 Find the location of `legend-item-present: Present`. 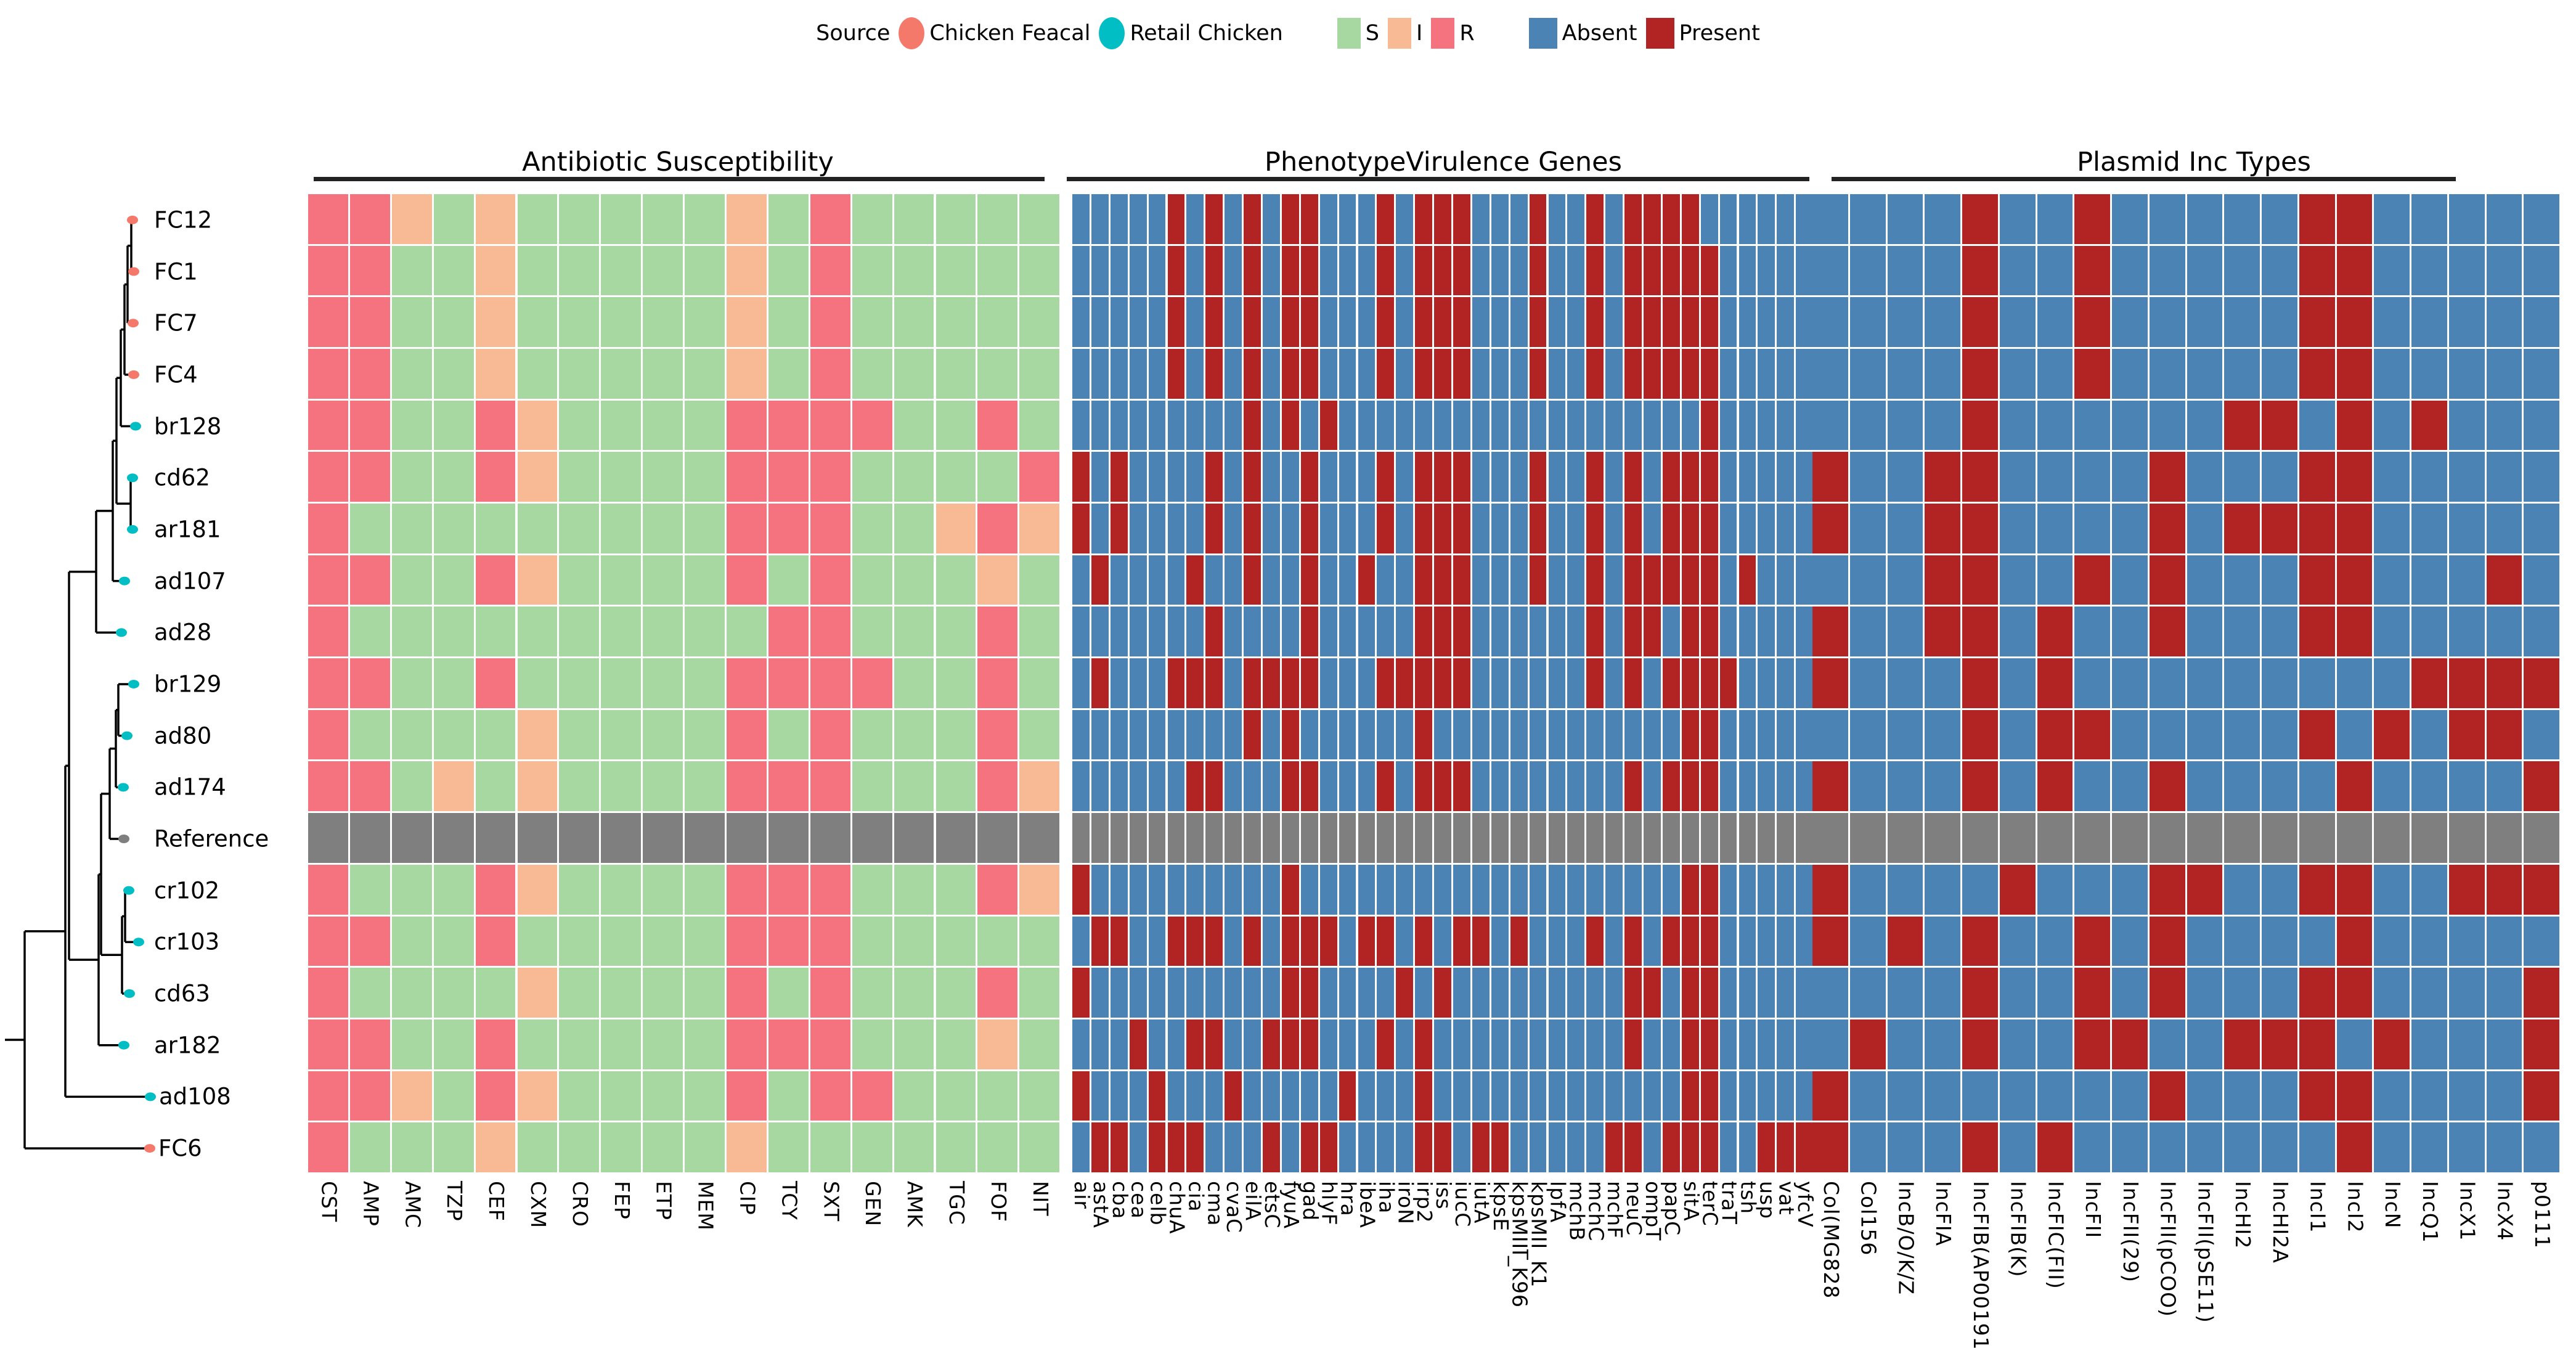

legend-item-present: Present is located at coordinates (1702, 33).